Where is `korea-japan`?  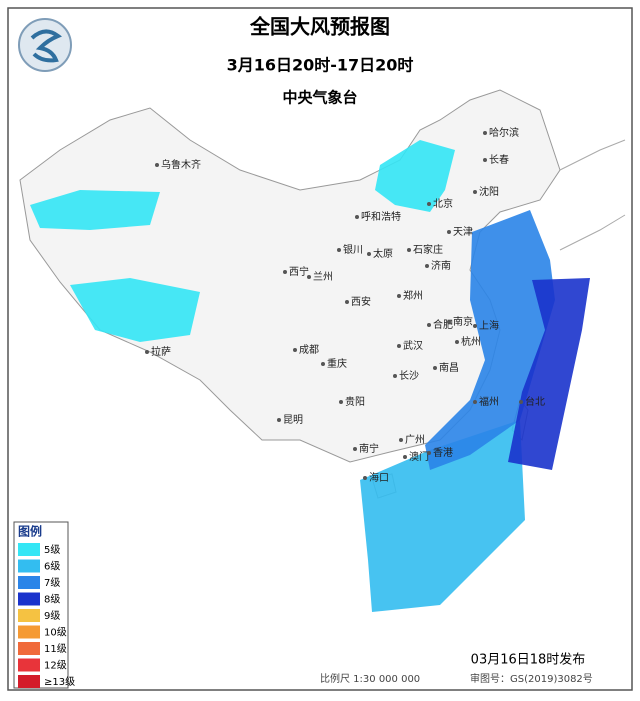 korea-japan is located at coordinates (592, 195).